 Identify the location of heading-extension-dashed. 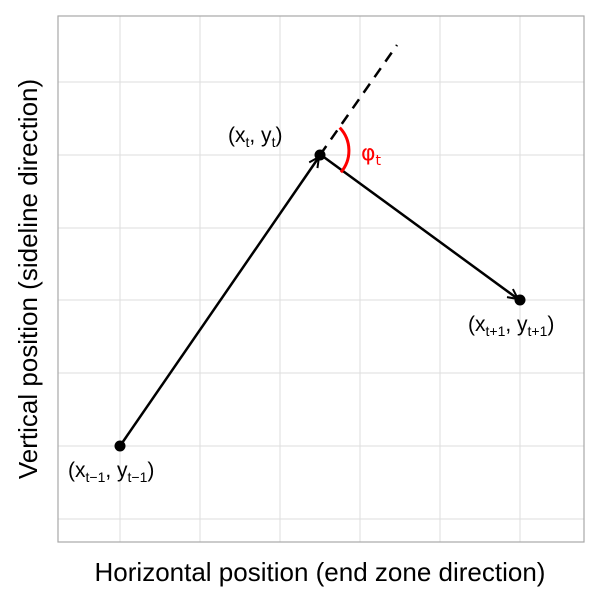
(358, 100).